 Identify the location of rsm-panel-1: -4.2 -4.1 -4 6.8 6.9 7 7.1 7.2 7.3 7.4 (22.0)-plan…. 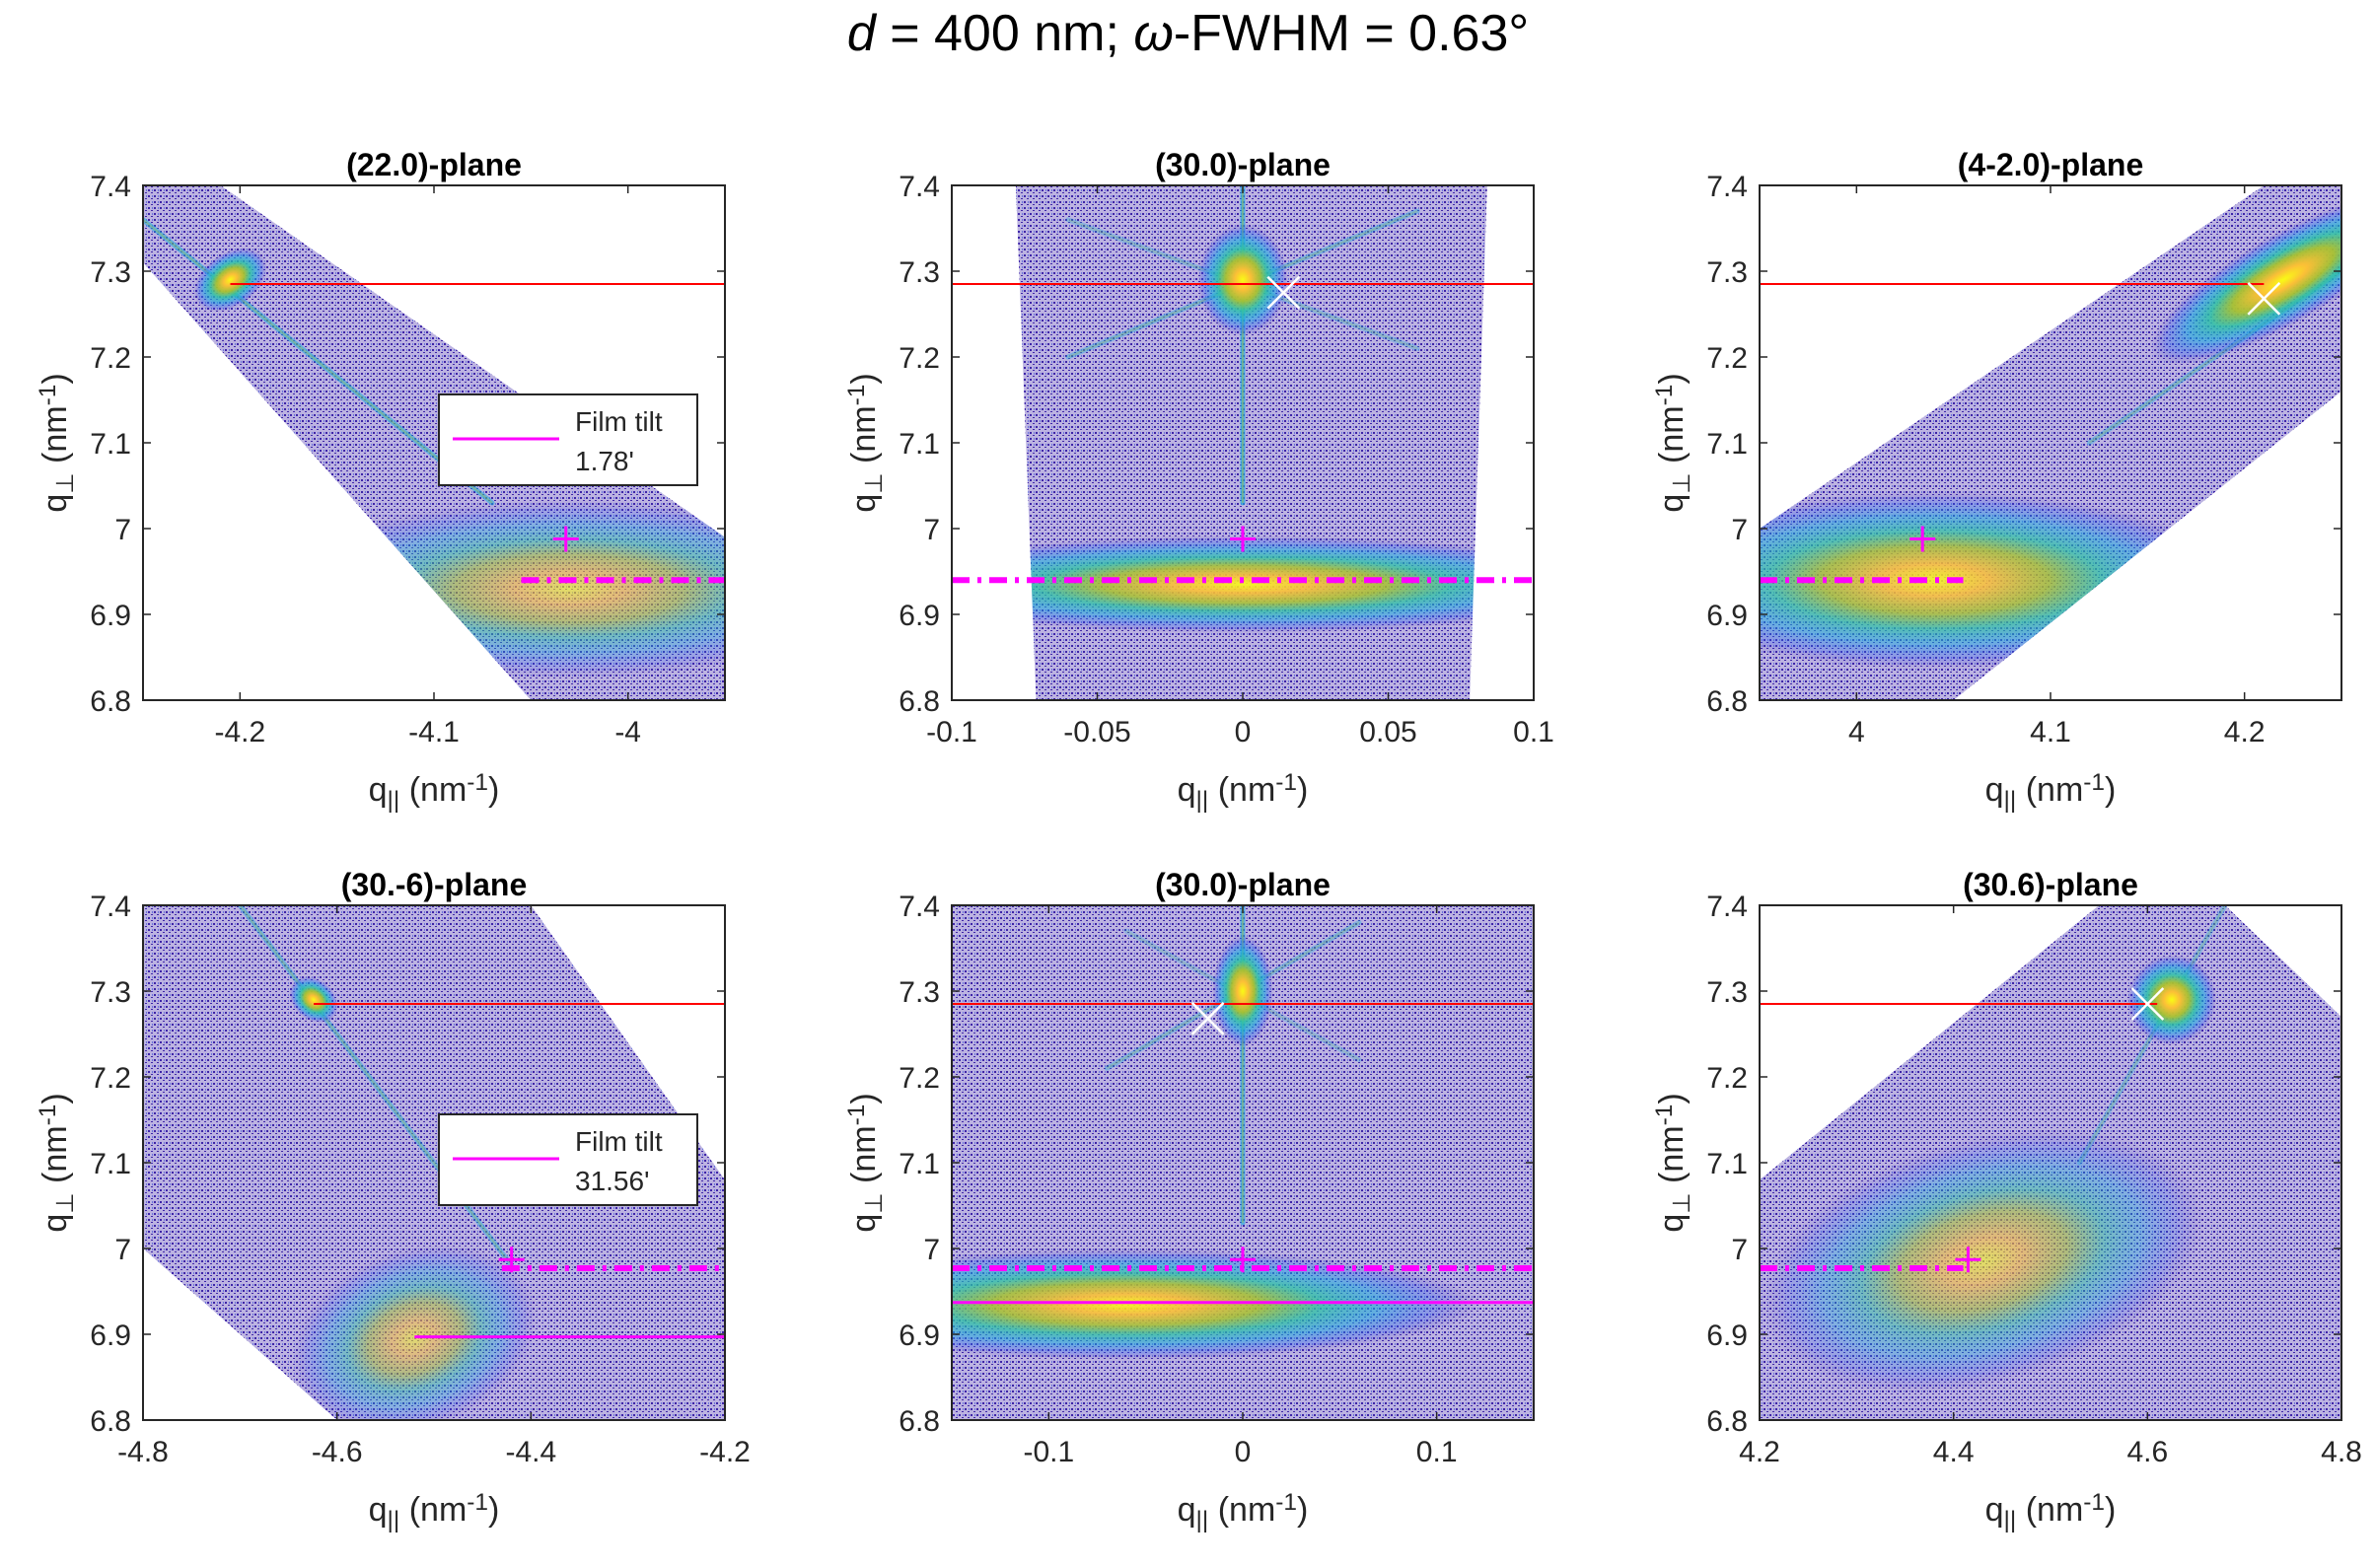
(380, 480).